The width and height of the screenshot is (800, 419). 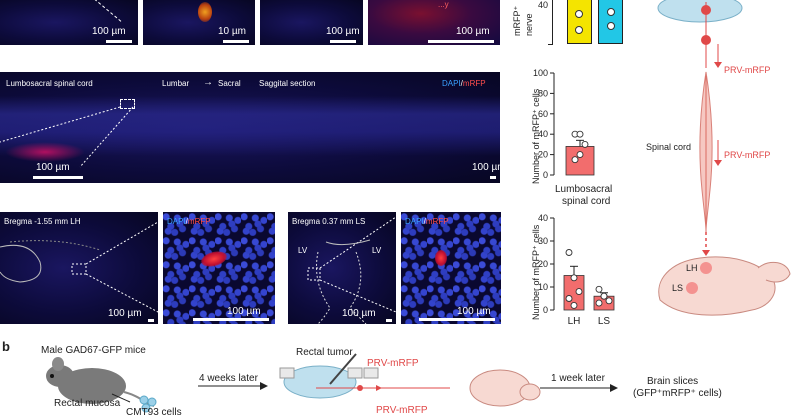 What do you see at coordinates (542, 5) in the screenshot?
I see `top-chart-tick: 40` at bounding box center [542, 5].